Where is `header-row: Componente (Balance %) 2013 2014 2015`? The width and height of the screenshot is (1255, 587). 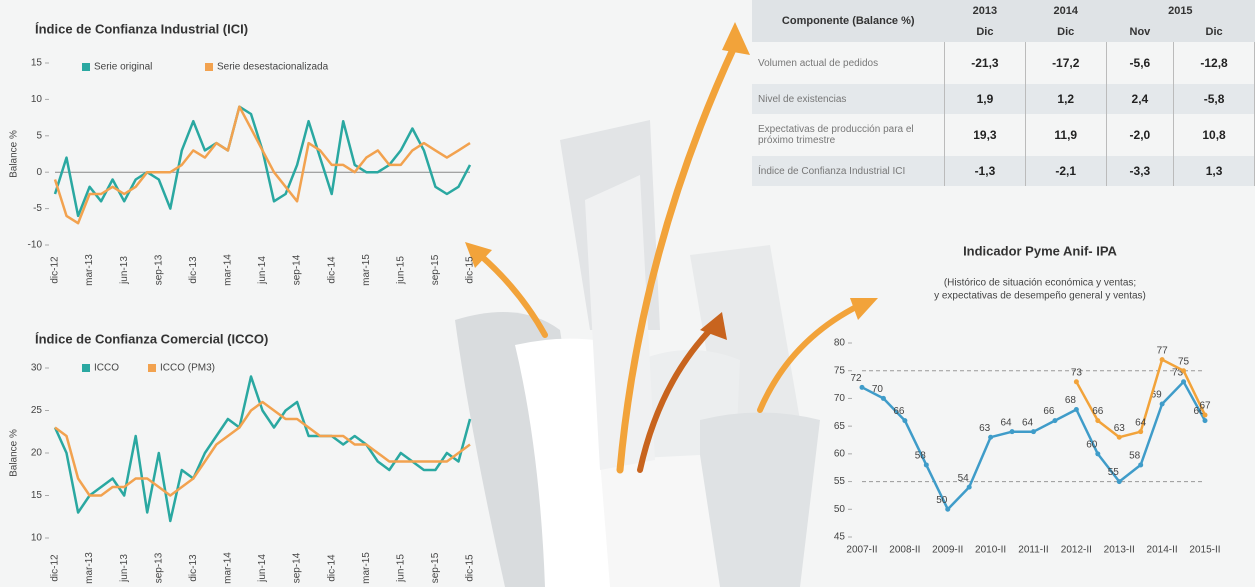 header-row: Componente (Balance %) 2013 2014 2015 is located at coordinates (1003, 21).